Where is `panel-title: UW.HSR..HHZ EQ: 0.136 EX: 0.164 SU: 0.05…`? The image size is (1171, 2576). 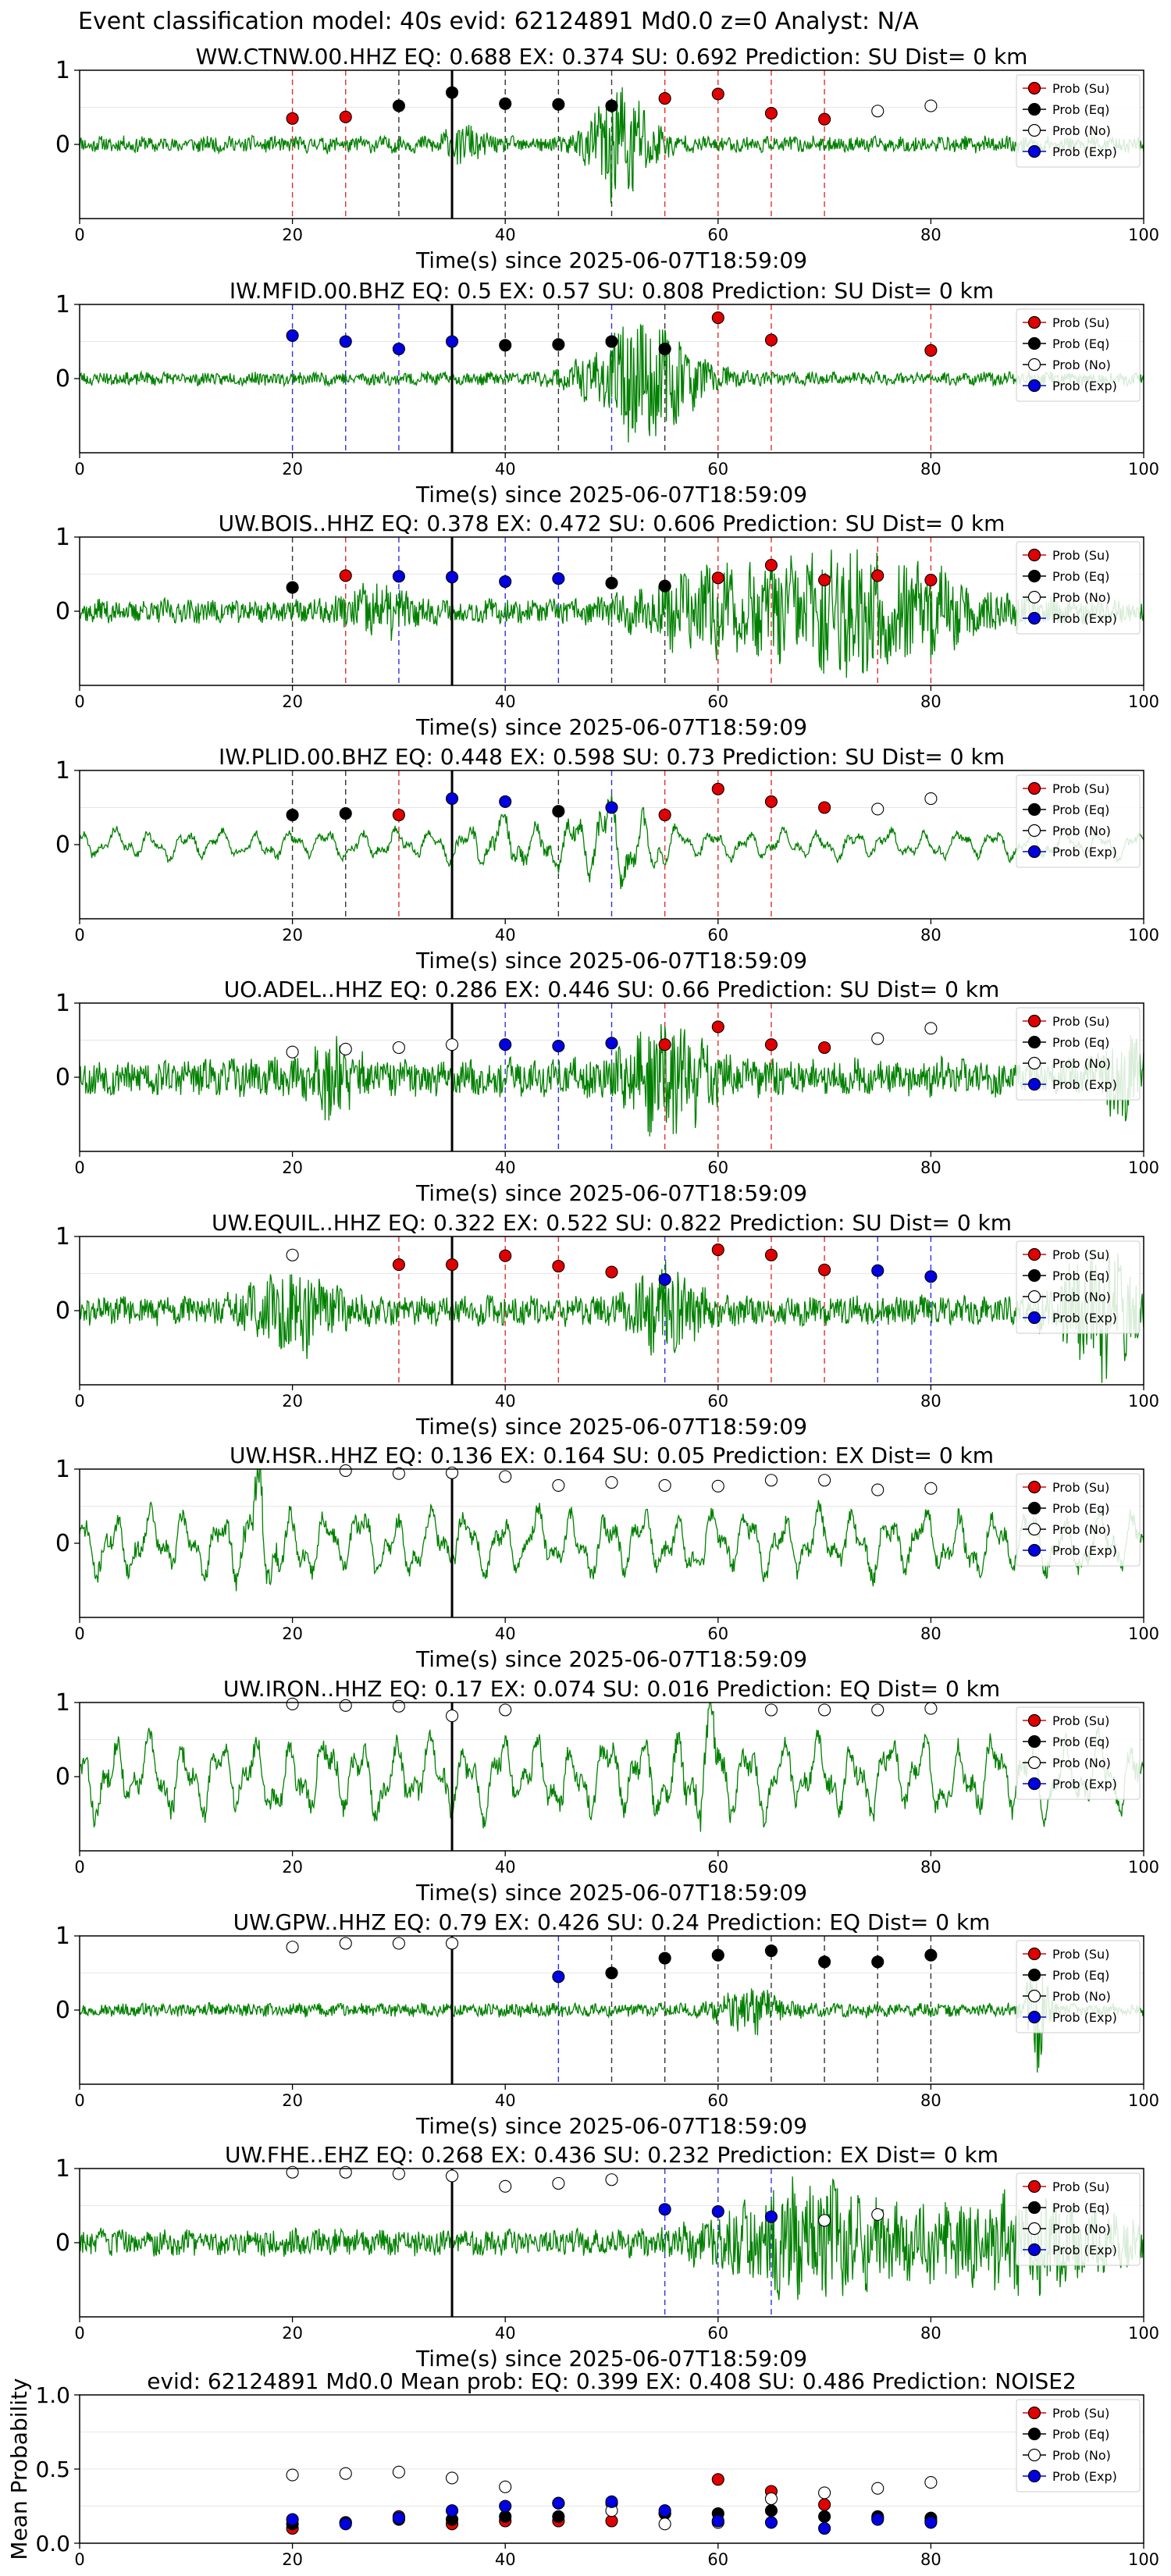 panel-title: UW.HSR..HHZ EQ: 0.136 EX: 0.164 SU: 0.05… is located at coordinates (612, 1455).